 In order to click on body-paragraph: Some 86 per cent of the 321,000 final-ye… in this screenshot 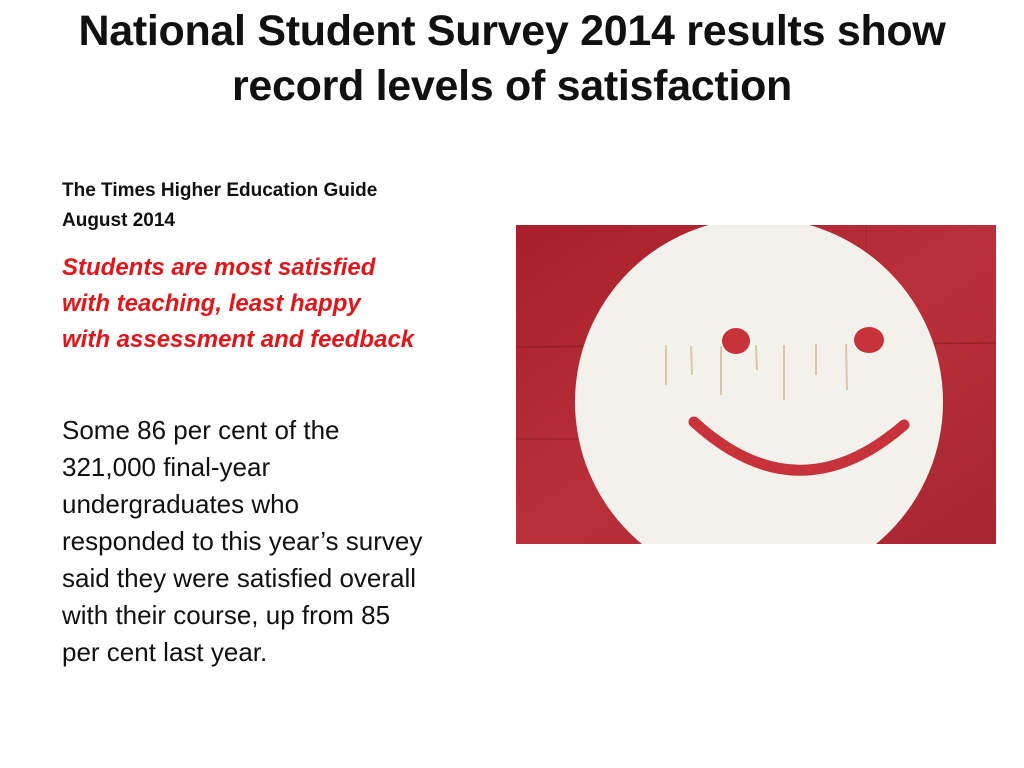, I will do `click(242, 541)`.